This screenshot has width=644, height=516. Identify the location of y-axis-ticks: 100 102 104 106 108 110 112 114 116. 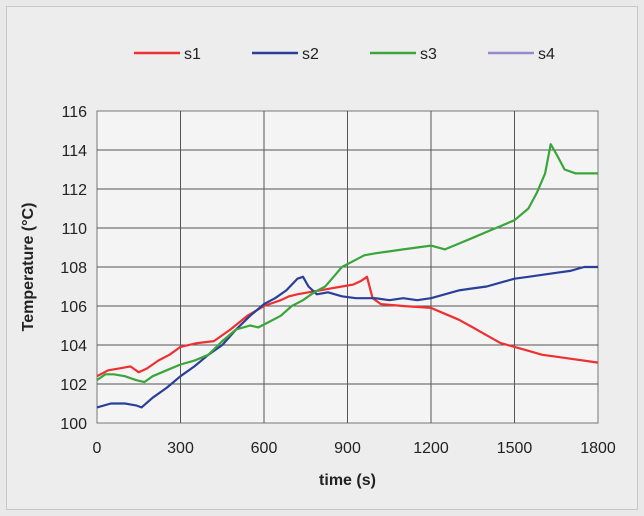
(73, 268).